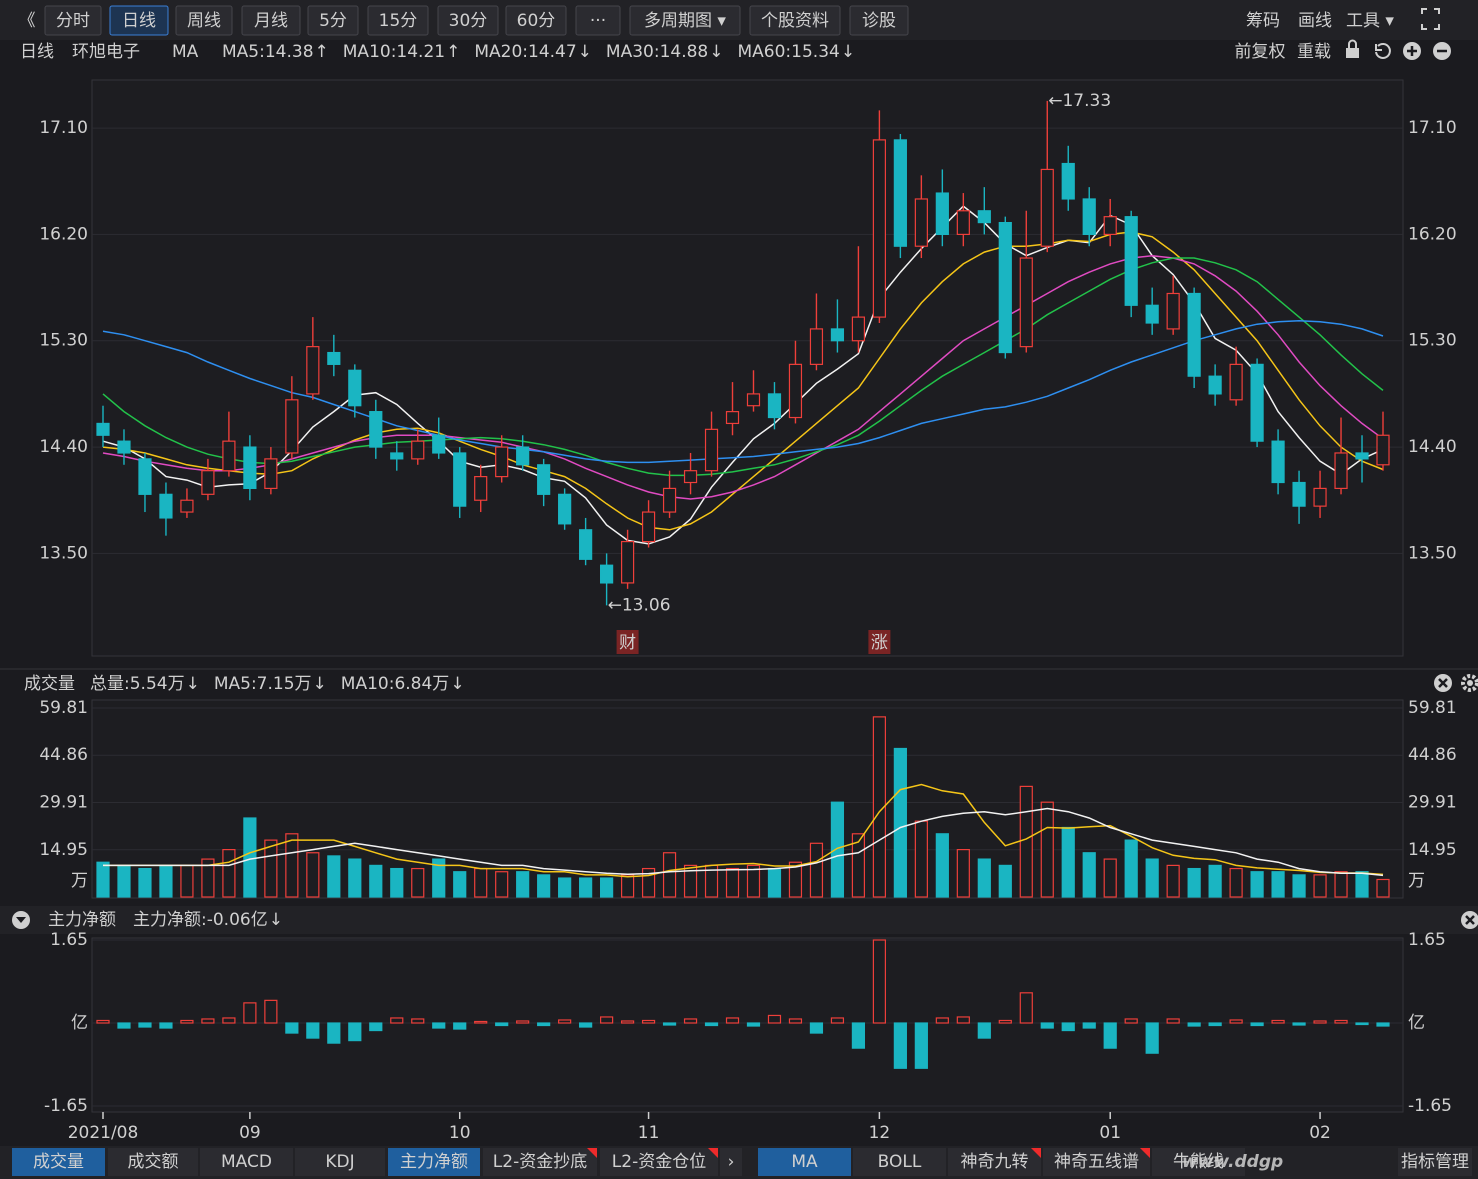 The width and height of the screenshot is (1478, 1179). I want to click on toolbar-label: 多周期图 ▾, so click(685, 21).